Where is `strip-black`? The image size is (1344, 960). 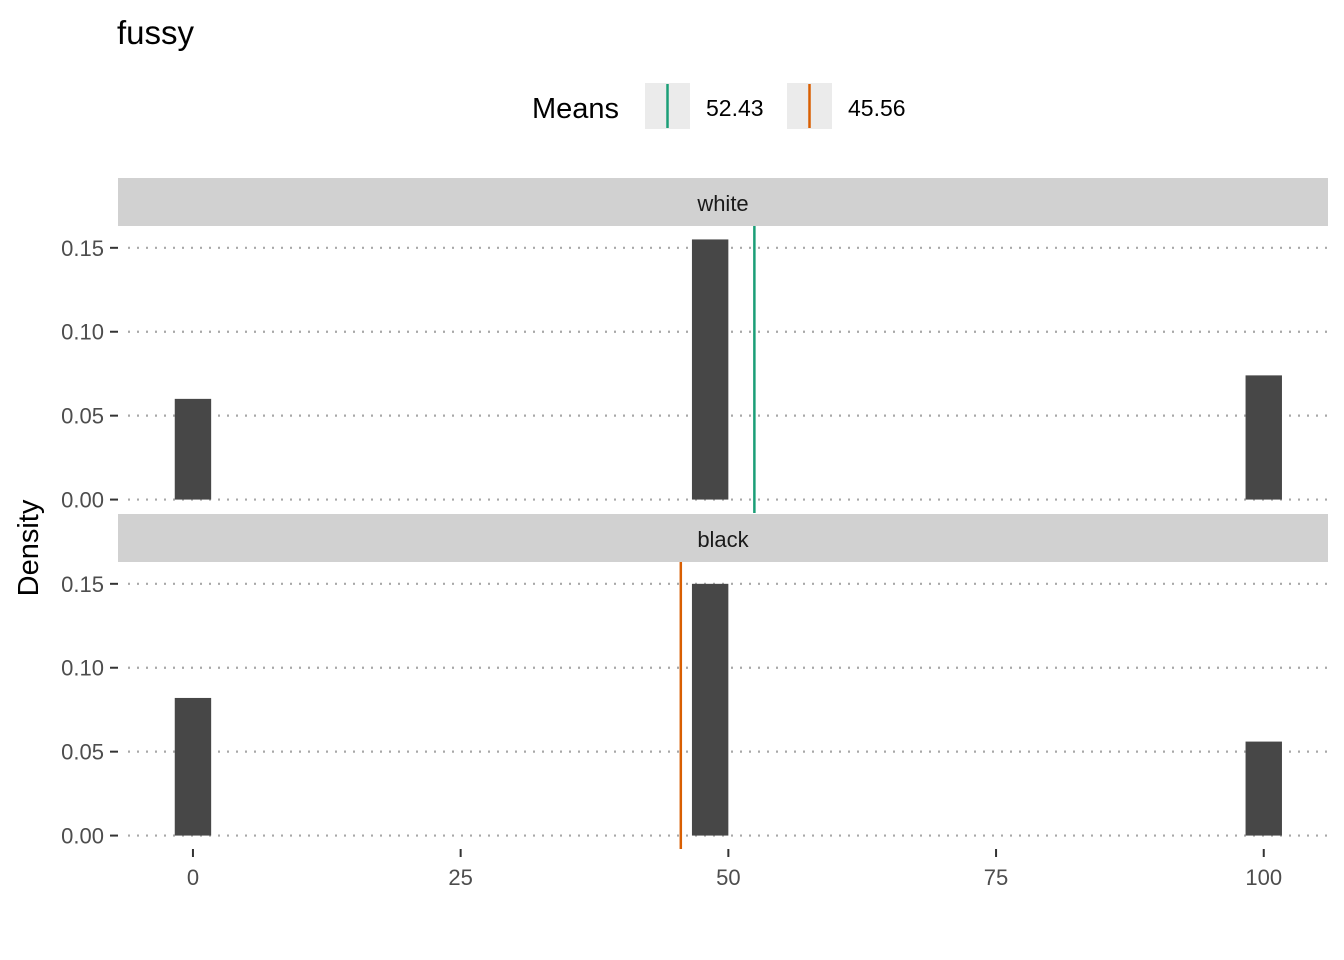
strip-black is located at coordinates (723, 538).